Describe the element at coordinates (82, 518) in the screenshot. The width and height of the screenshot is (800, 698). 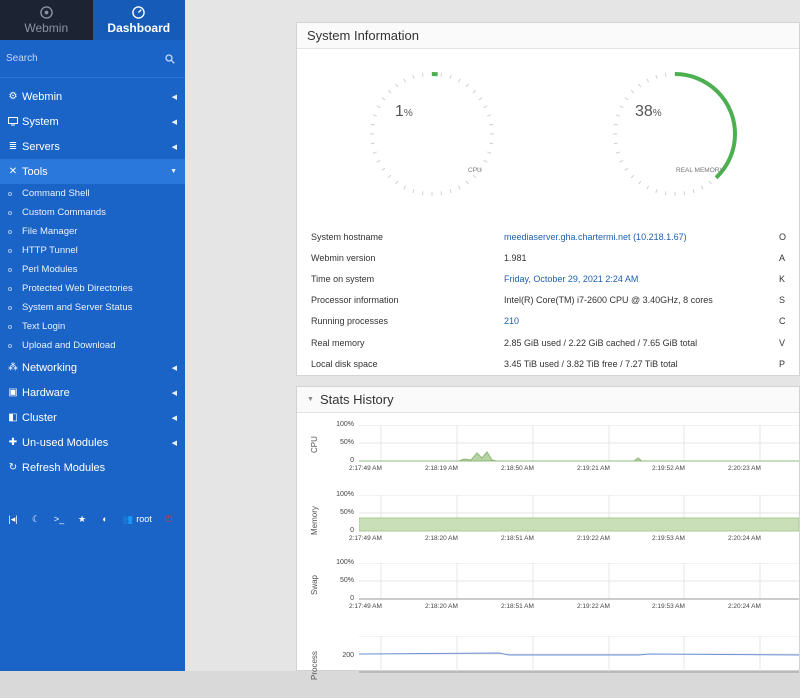
I see `favorites-star-icon: ★` at that location.